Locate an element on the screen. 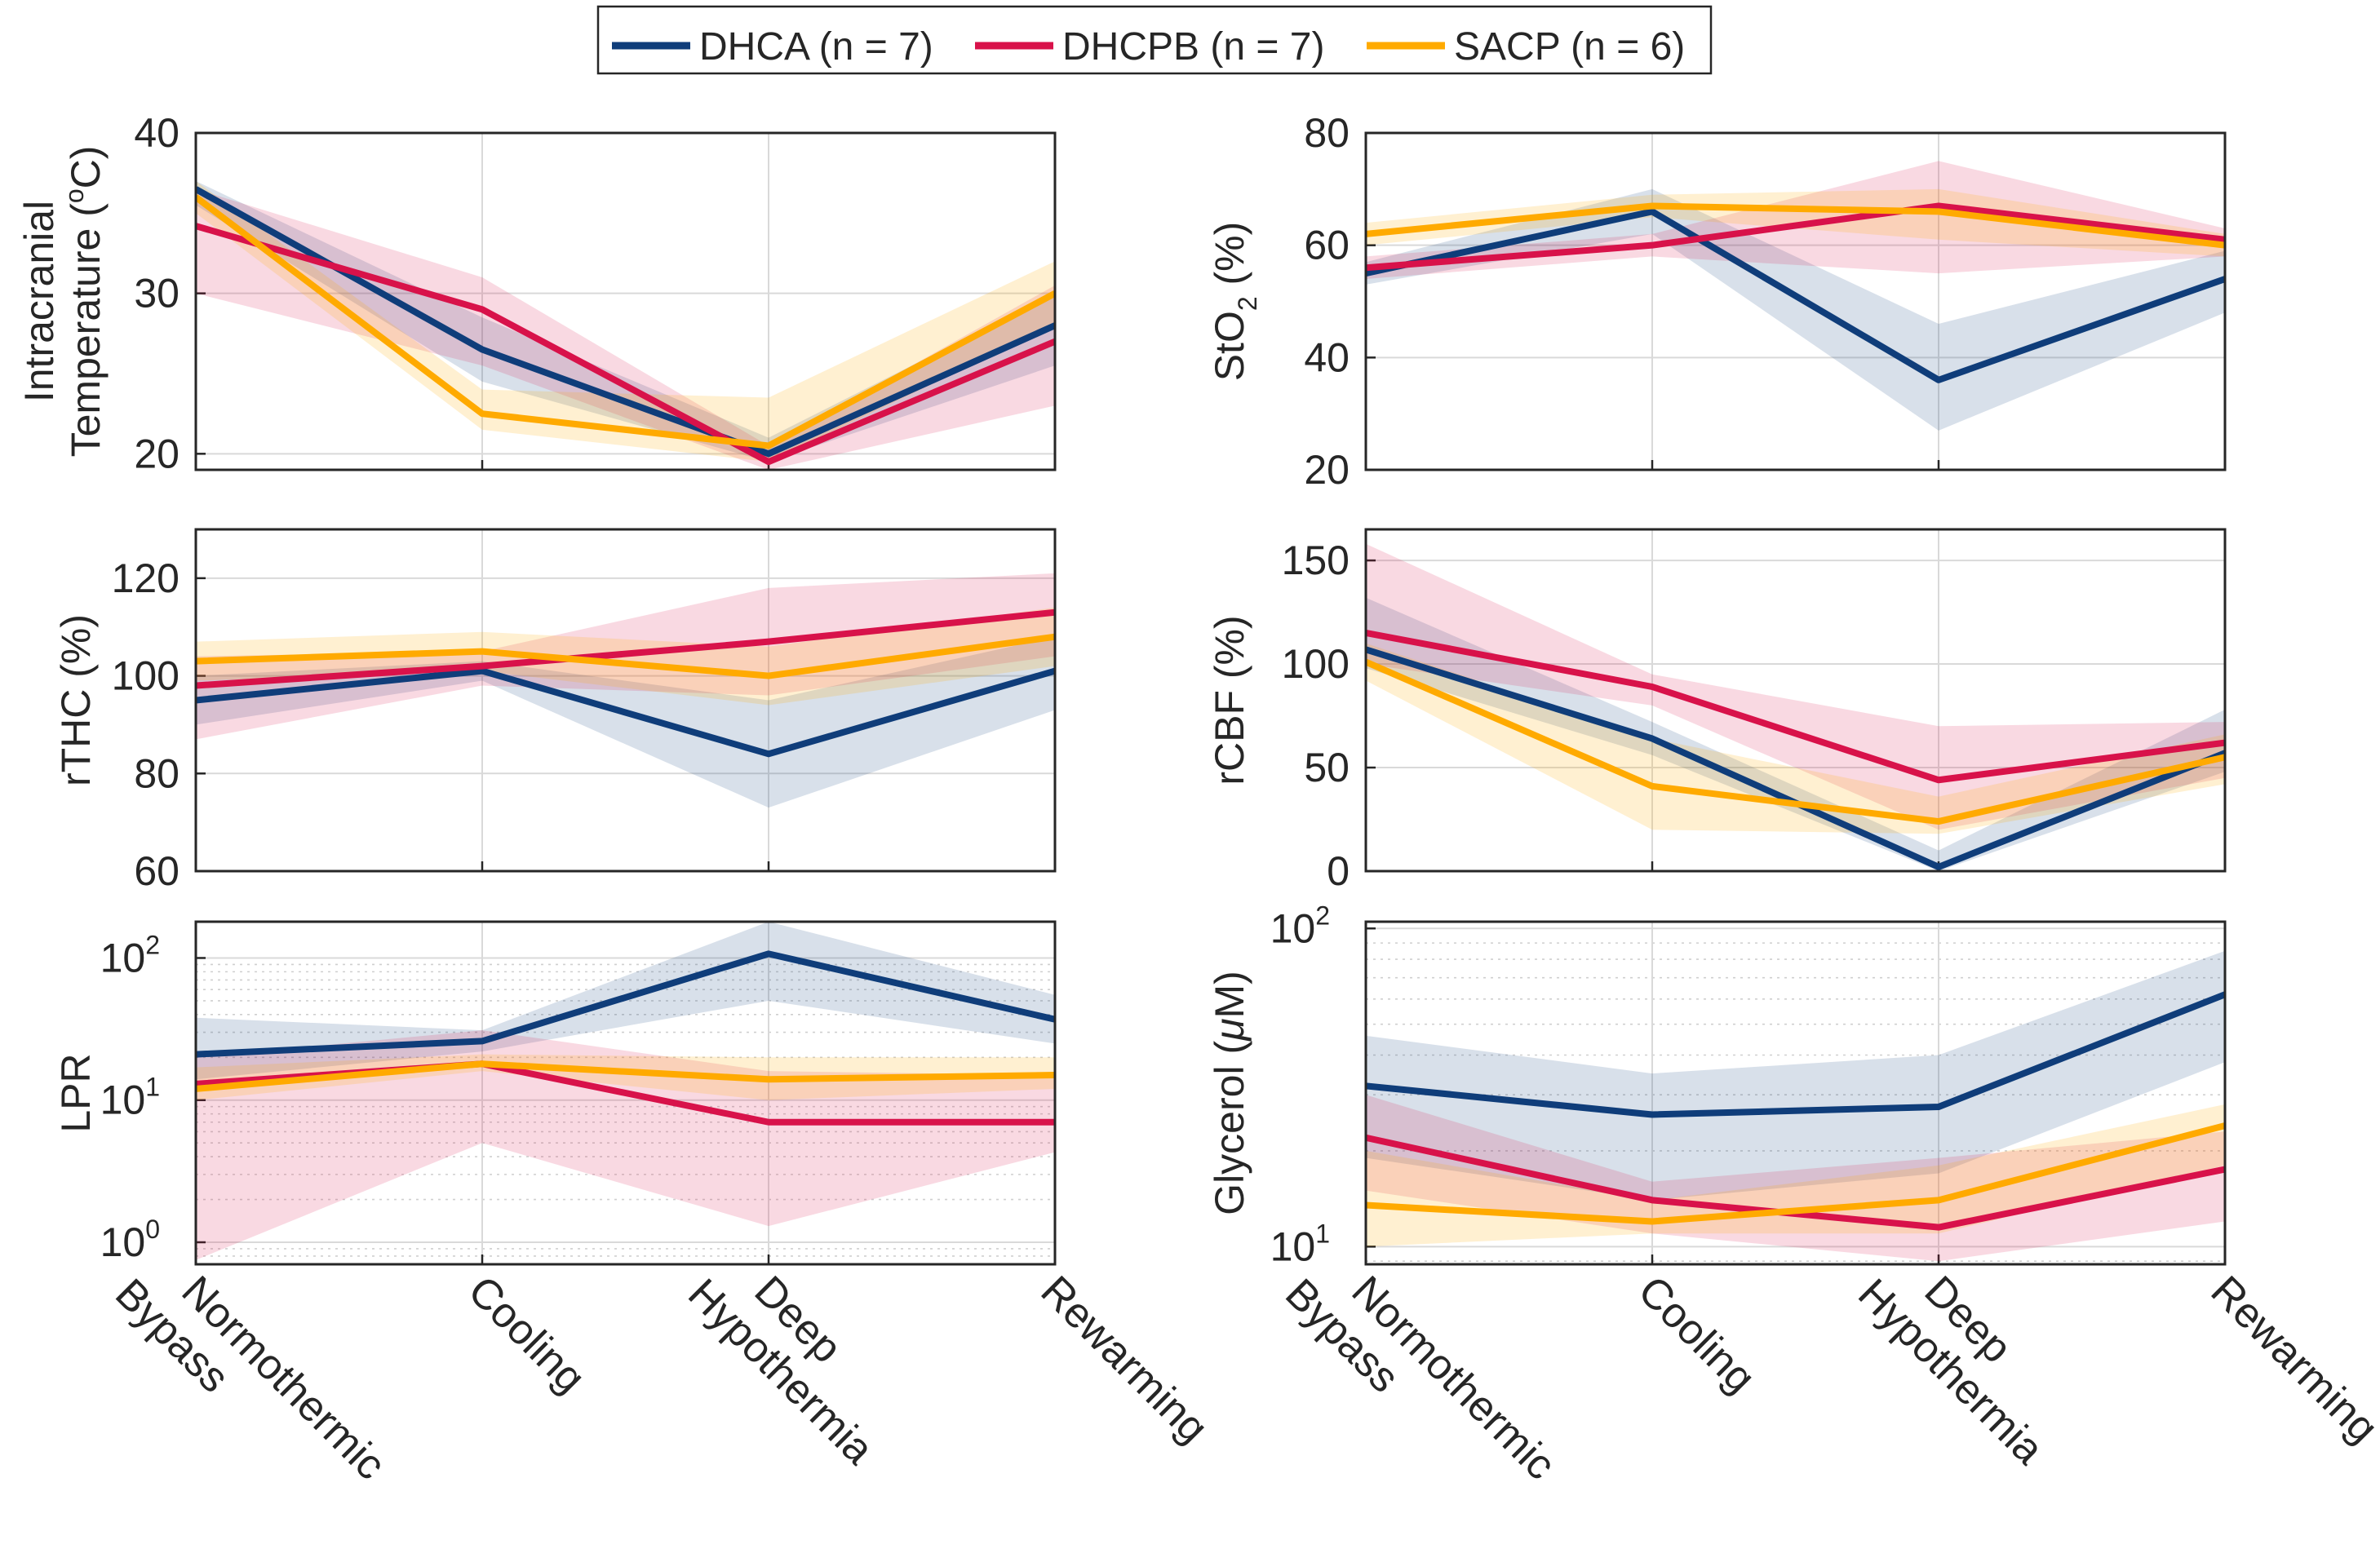 The height and width of the screenshot is (1562, 2380). y-tick-label: 50 is located at coordinates (1327, 767).